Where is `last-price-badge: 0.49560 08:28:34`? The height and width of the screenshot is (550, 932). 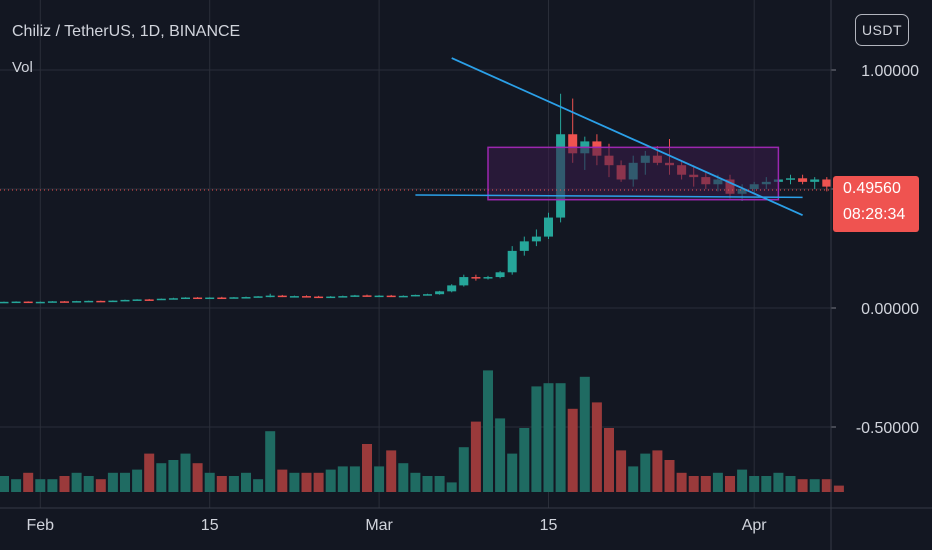 last-price-badge: 0.49560 08:28:34 is located at coordinates (876, 204).